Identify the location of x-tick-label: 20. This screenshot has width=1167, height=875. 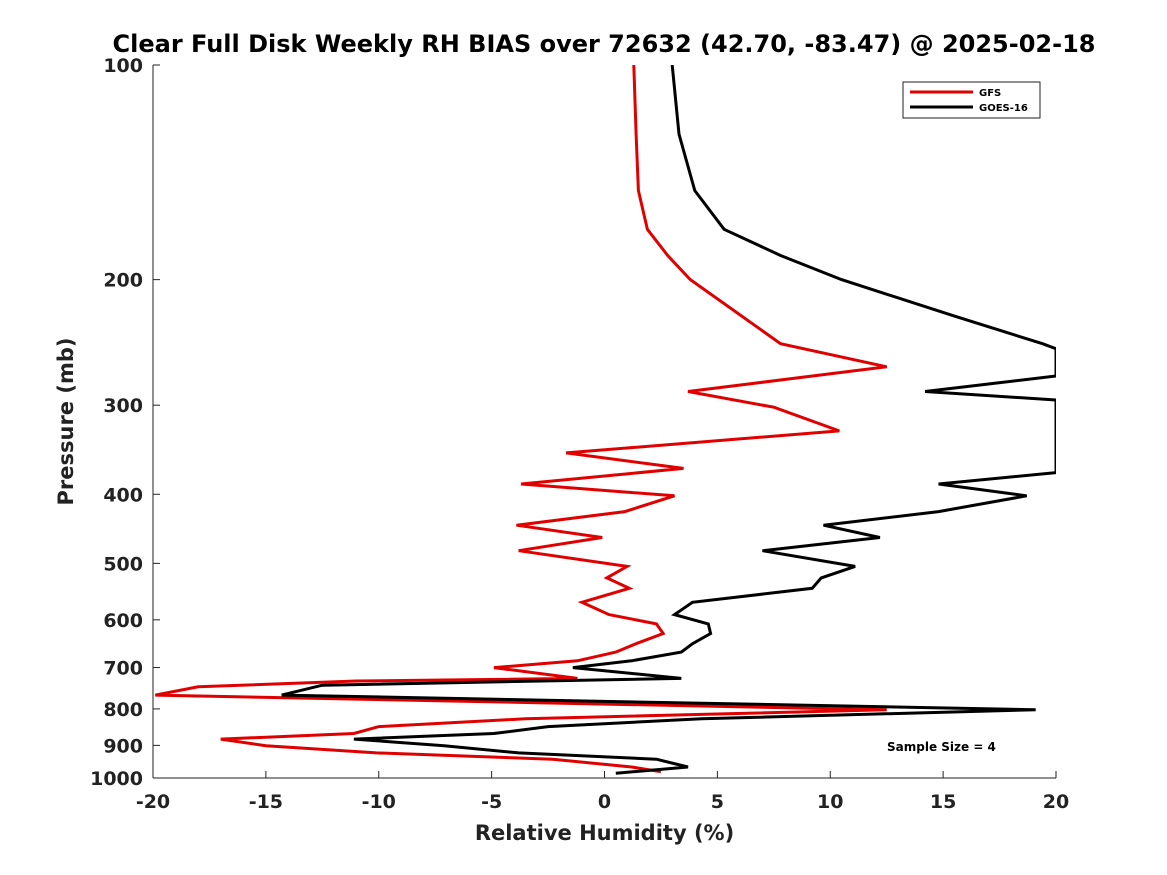
(1056, 802).